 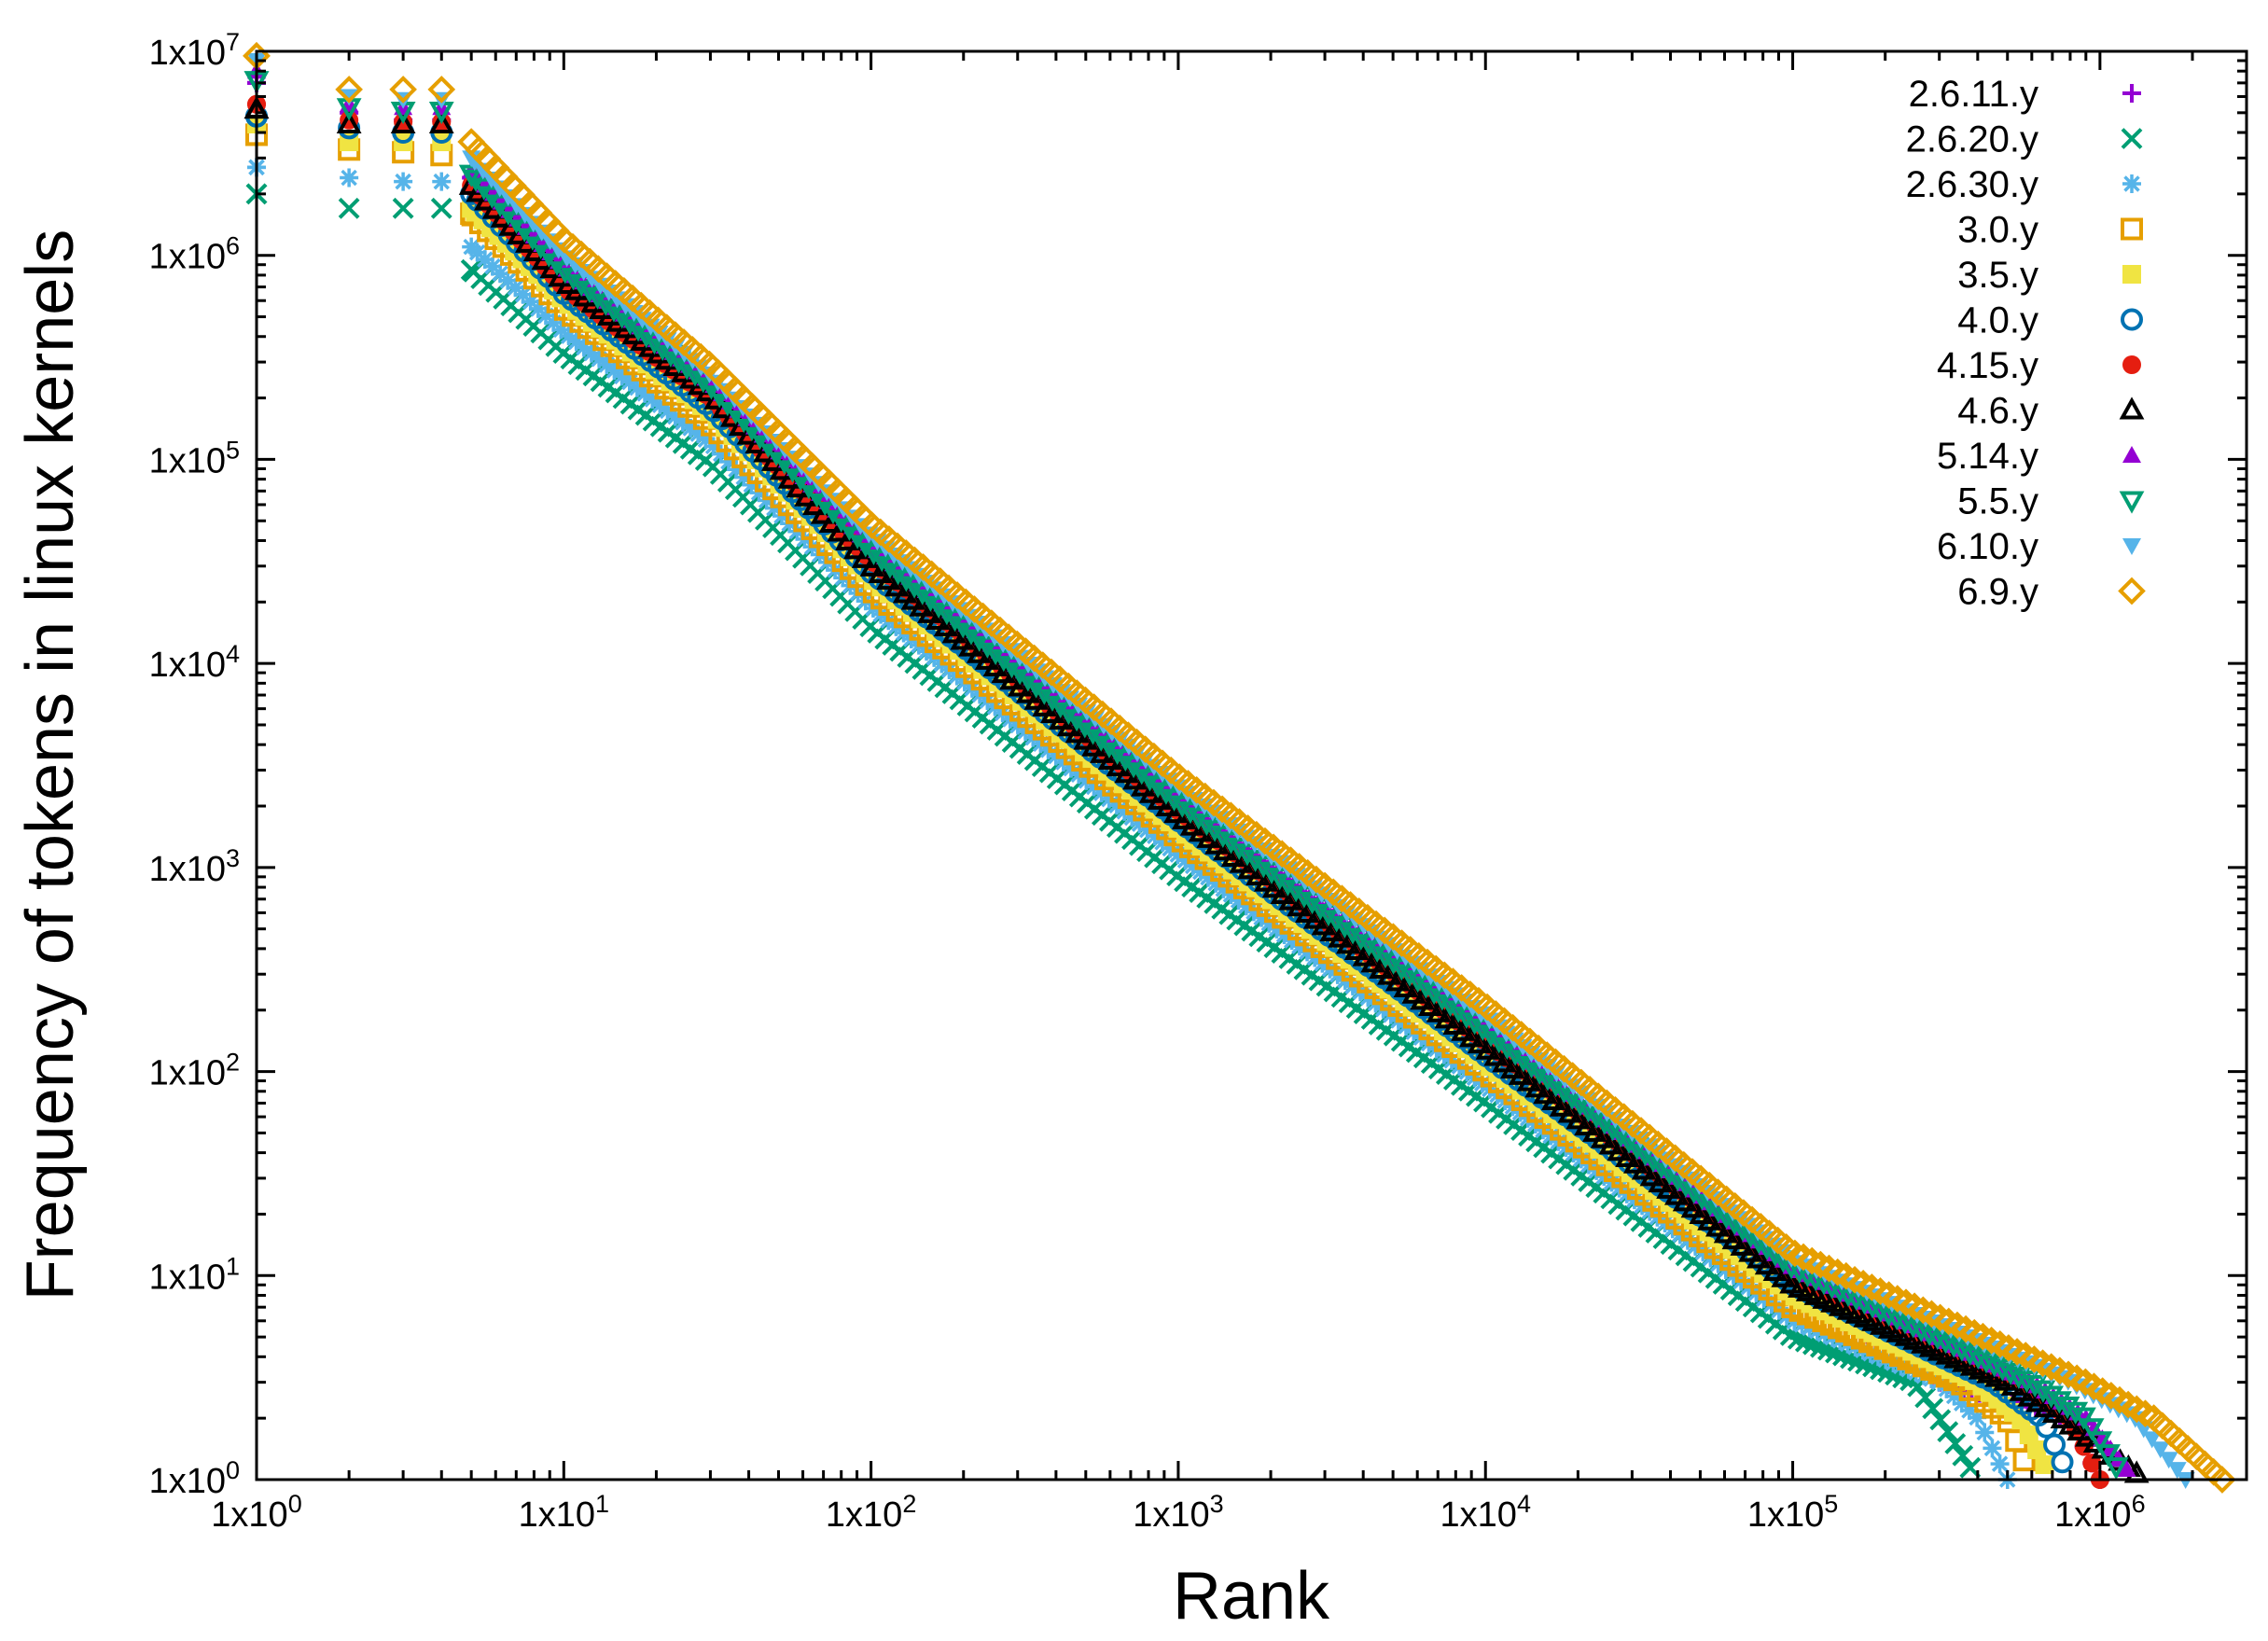 What do you see at coordinates (1998, 592) in the screenshot?
I see `legend-label: 6.9.y` at bounding box center [1998, 592].